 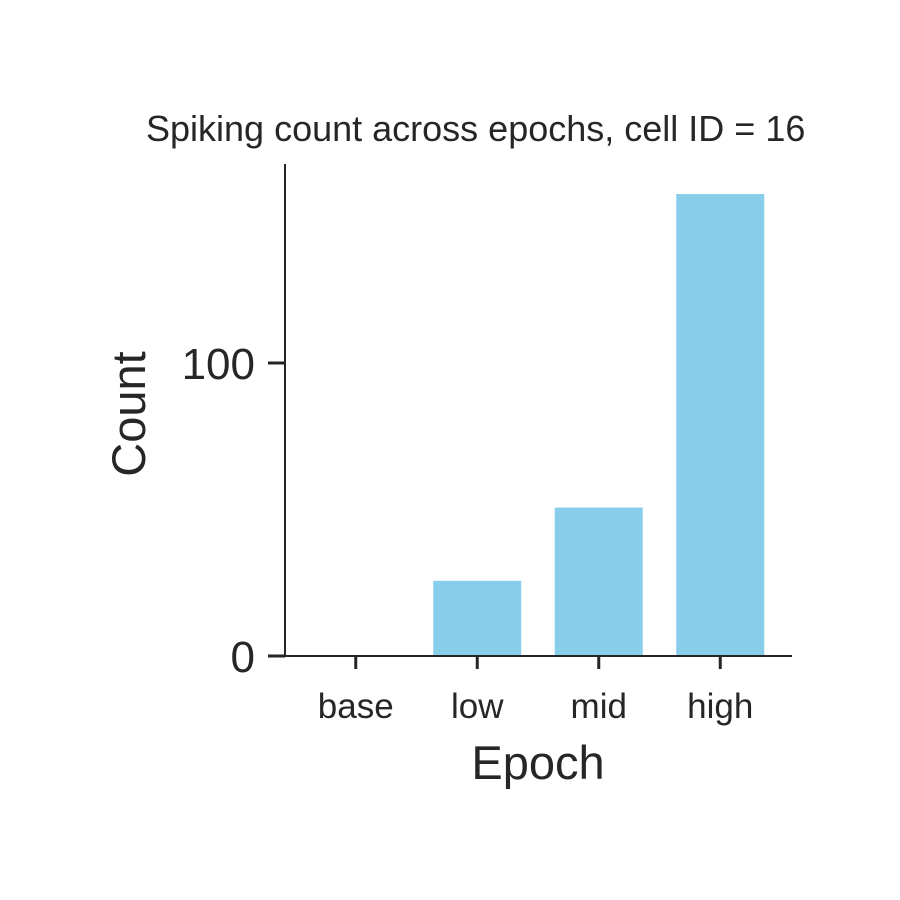 I want to click on bar-high, so click(x=720, y=424).